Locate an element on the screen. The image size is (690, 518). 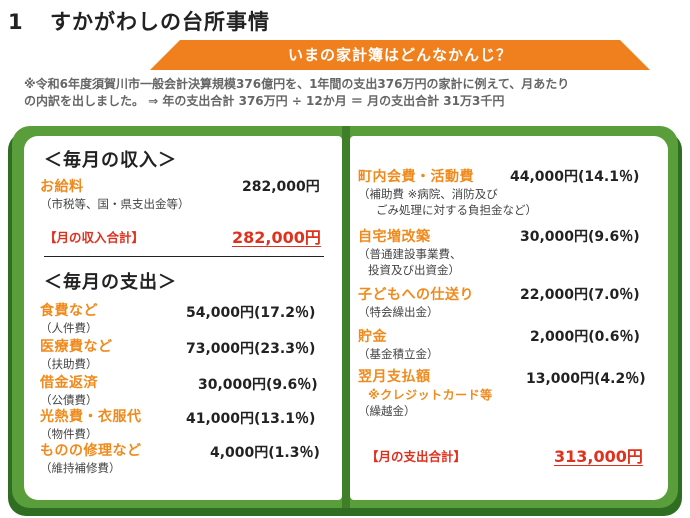
expense-item-children: 子どもへの仕送り （特会繰出金） is located at coordinates (416, 302).